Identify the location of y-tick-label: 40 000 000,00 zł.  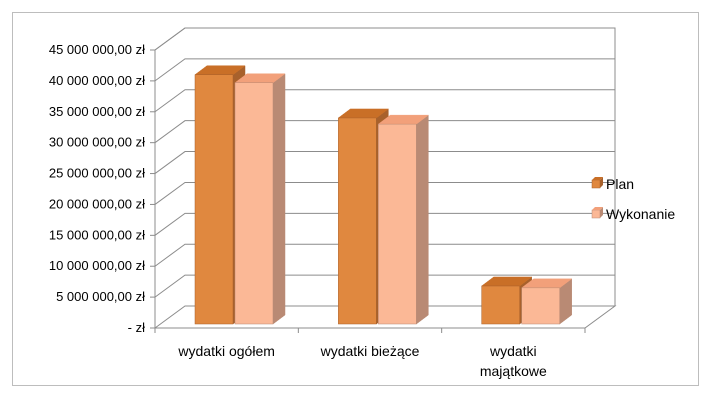
(97, 80).